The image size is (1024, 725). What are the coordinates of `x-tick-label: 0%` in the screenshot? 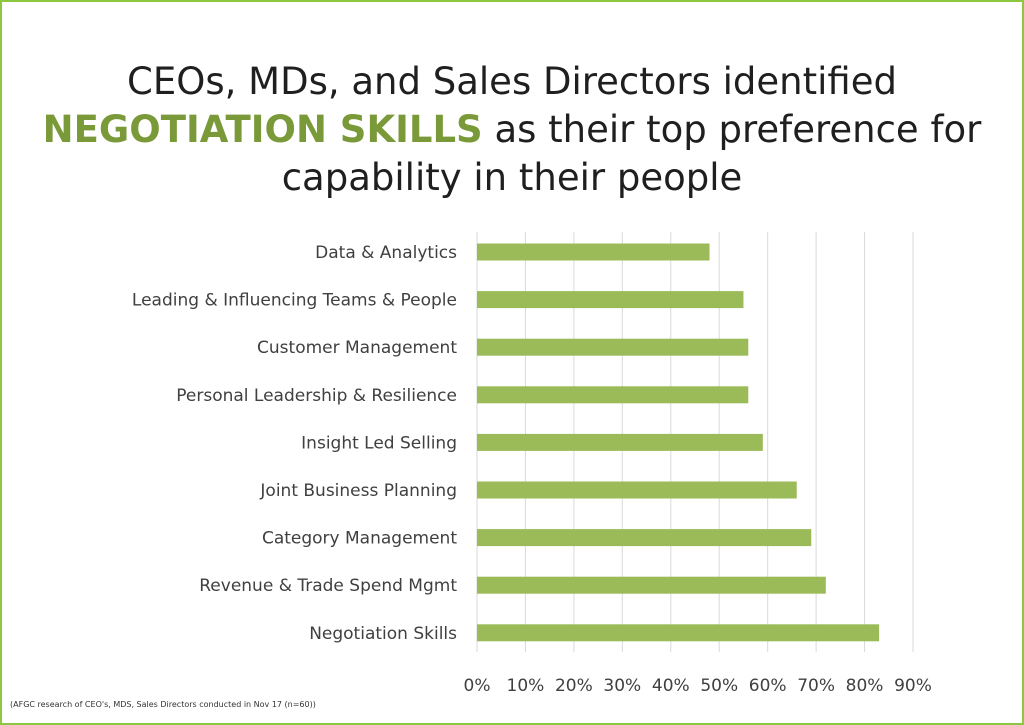 It's located at (477, 686).